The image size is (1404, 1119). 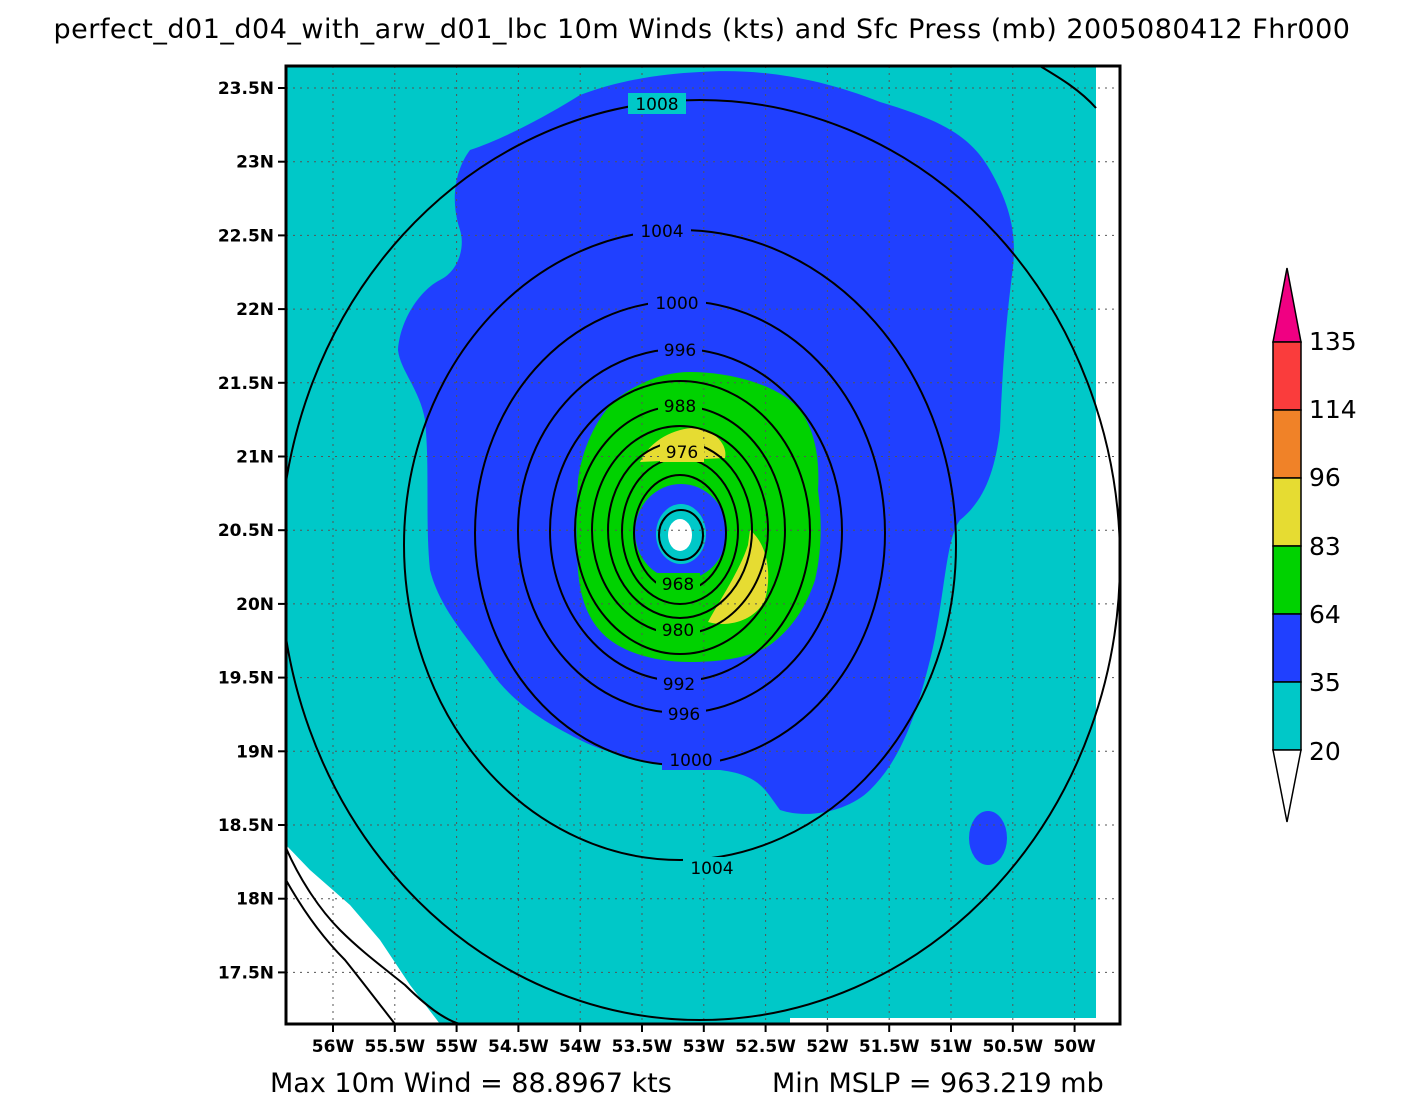 I want to click on lat-label: 20.5N, so click(x=246, y=531).